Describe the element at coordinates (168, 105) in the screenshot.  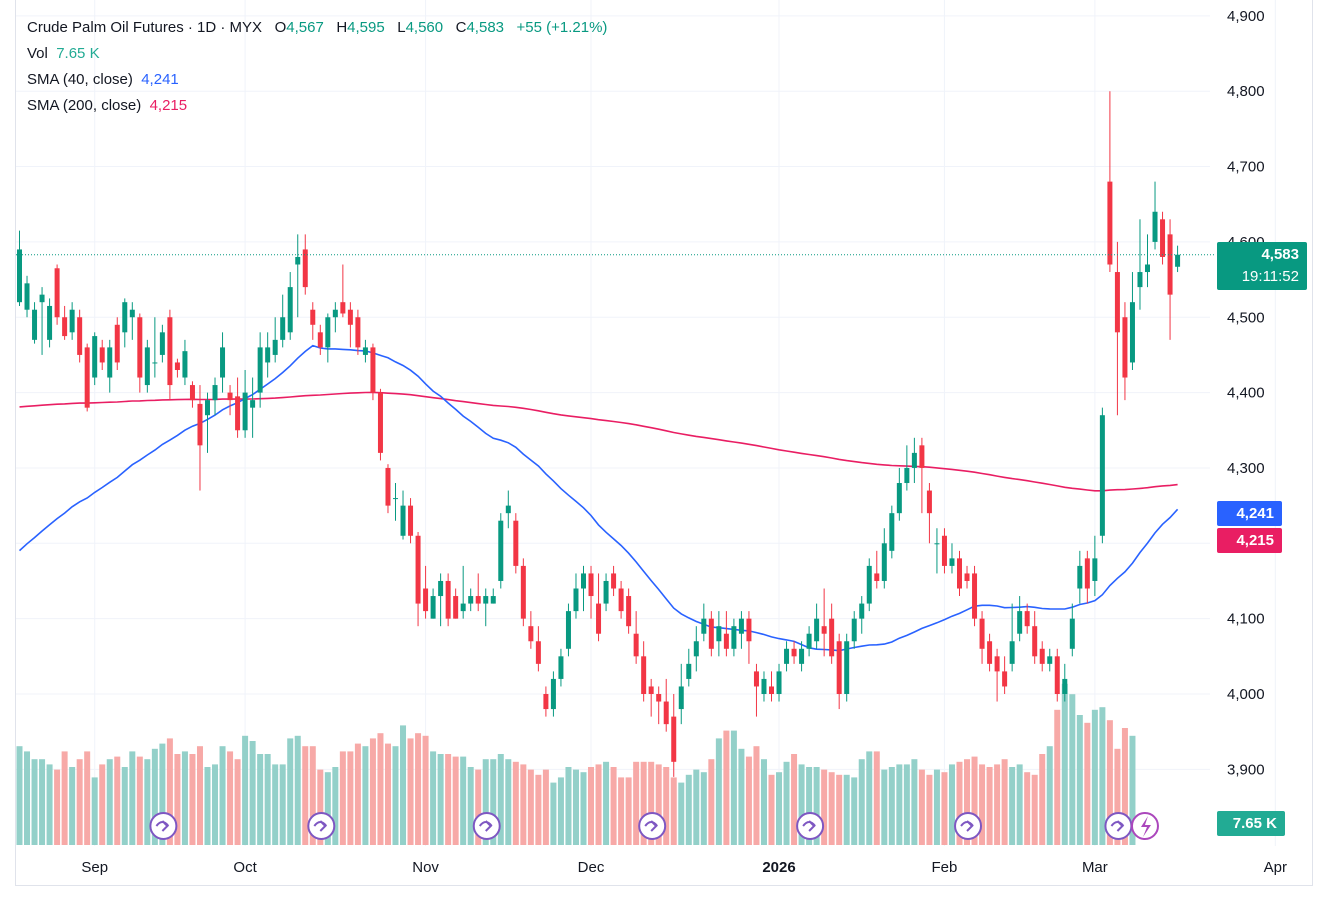
I see `sma200-value: 4,215` at that location.